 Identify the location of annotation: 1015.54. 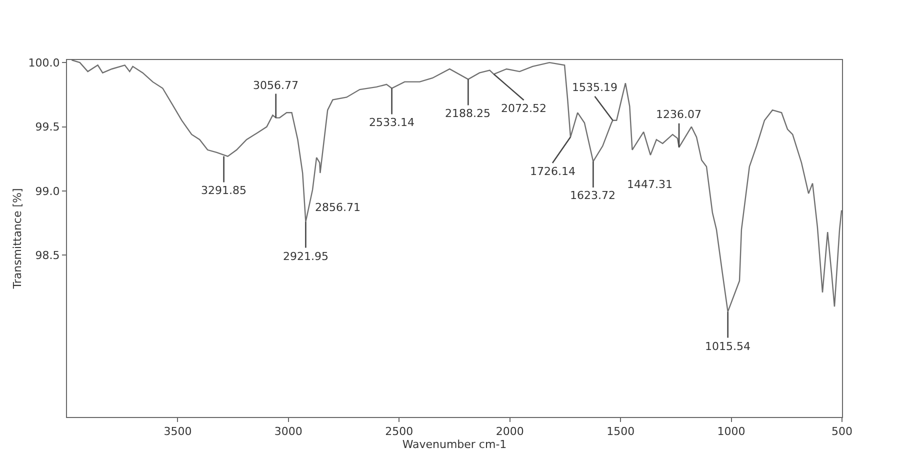
(727, 346).